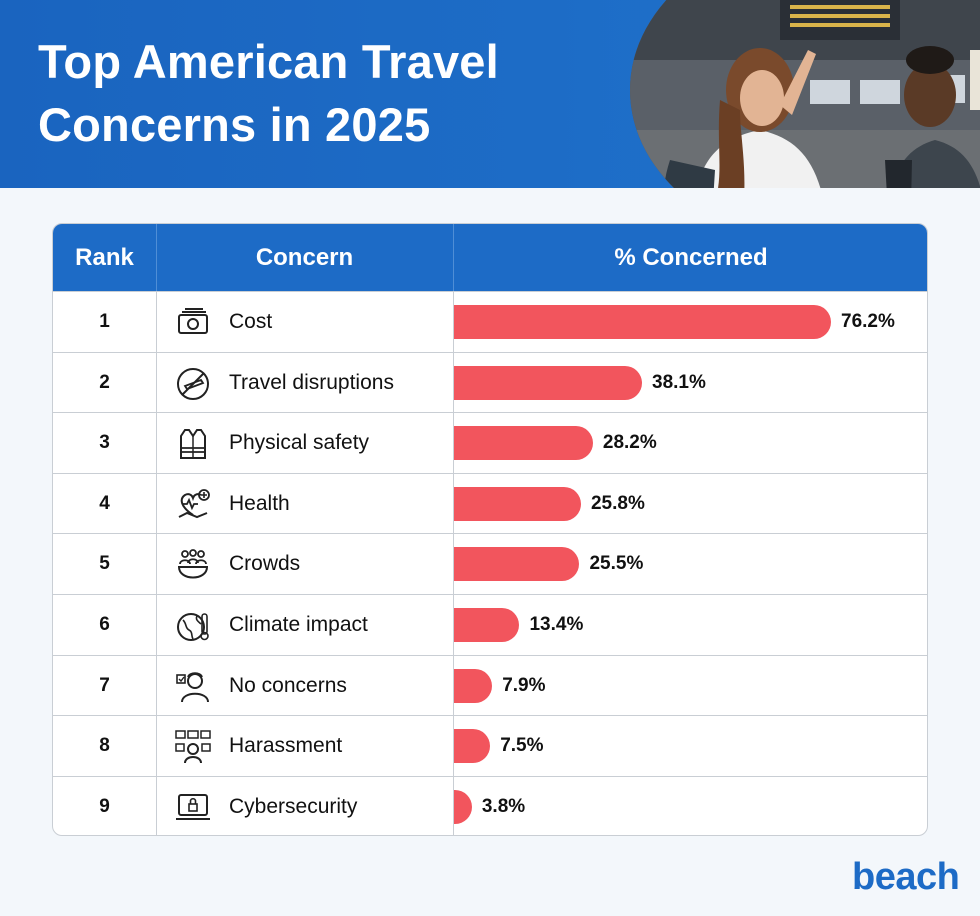 Image resolution: width=980 pixels, height=916 pixels. Describe the element at coordinates (522, 745) in the screenshot. I see `data-label: 7.5%` at that location.